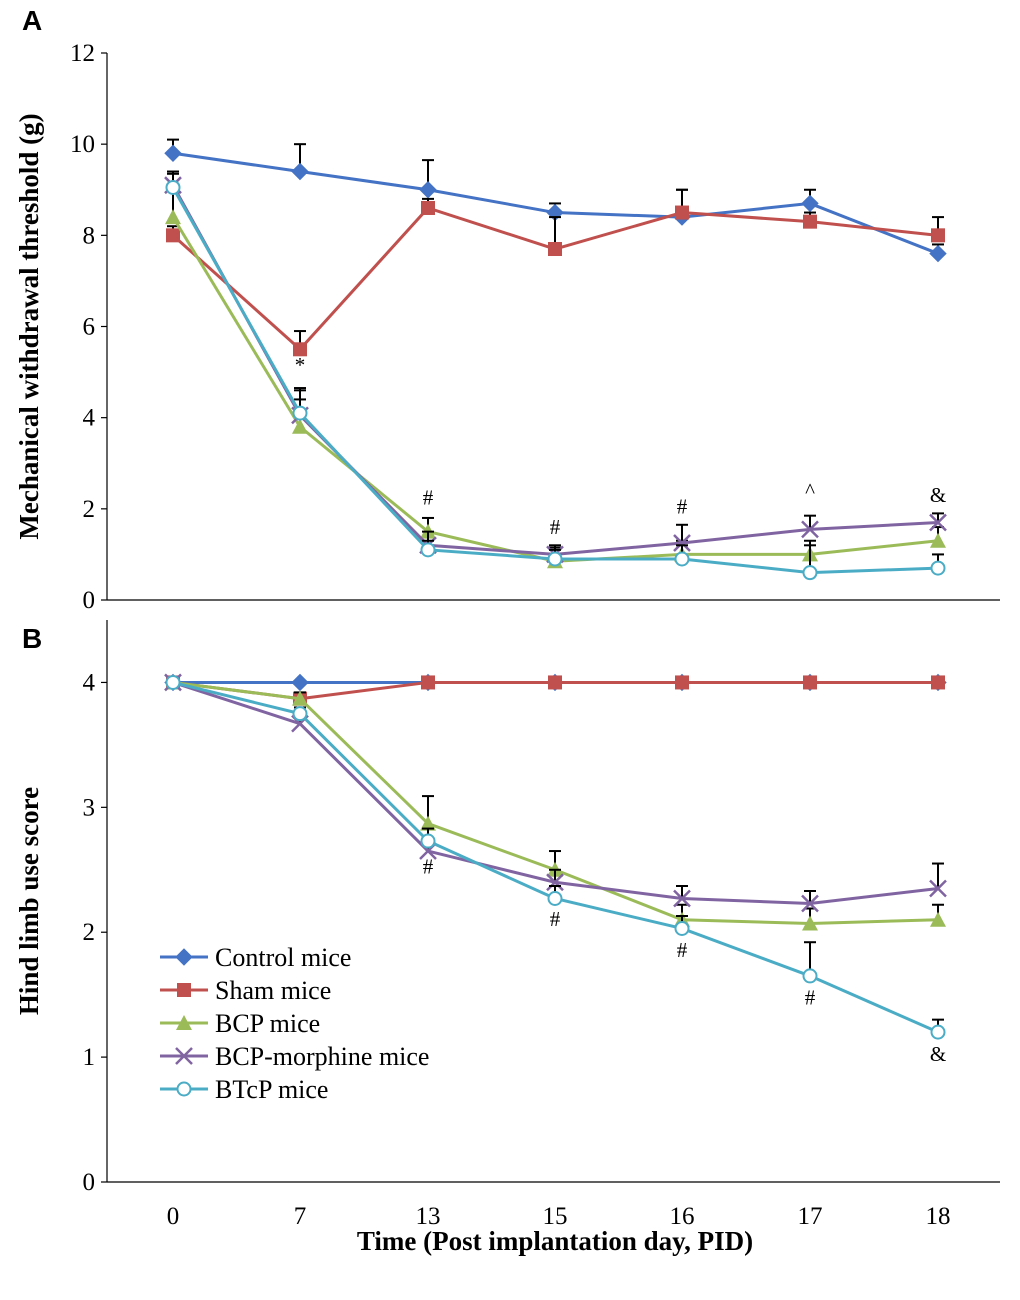 Image resolution: width=1020 pixels, height=1300 pixels. Describe the element at coordinates (283, 957) in the screenshot. I see `legend-label: Control mice` at that location.